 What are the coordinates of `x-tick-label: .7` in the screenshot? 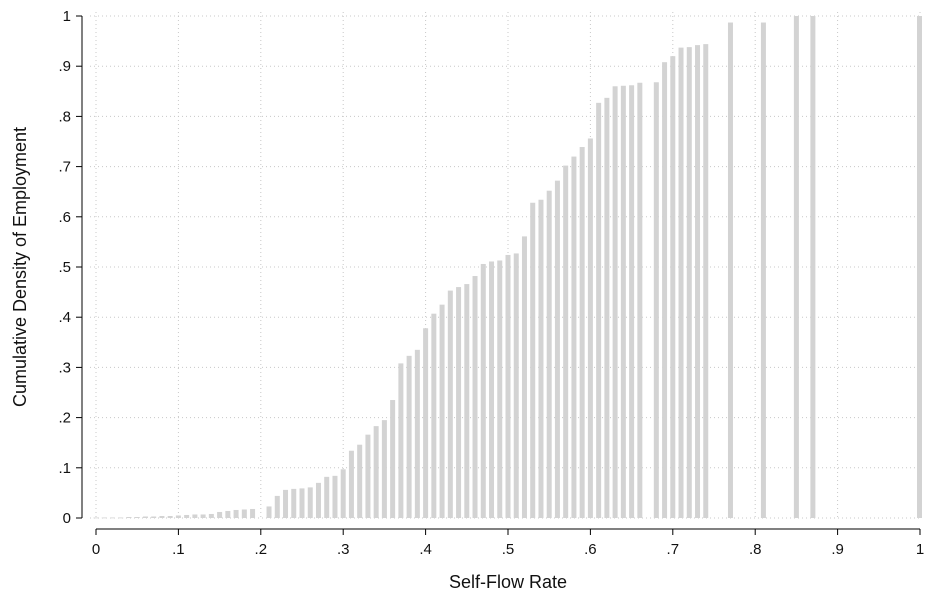 It's located at (673, 549).